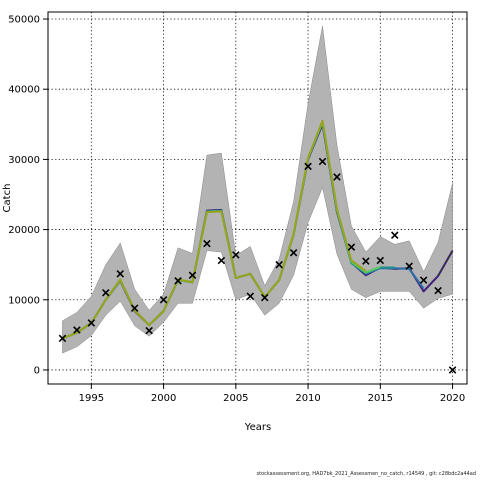  Describe the element at coordinates (24, 20) in the screenshot. I see `y-tick-label: 50000` at that location.